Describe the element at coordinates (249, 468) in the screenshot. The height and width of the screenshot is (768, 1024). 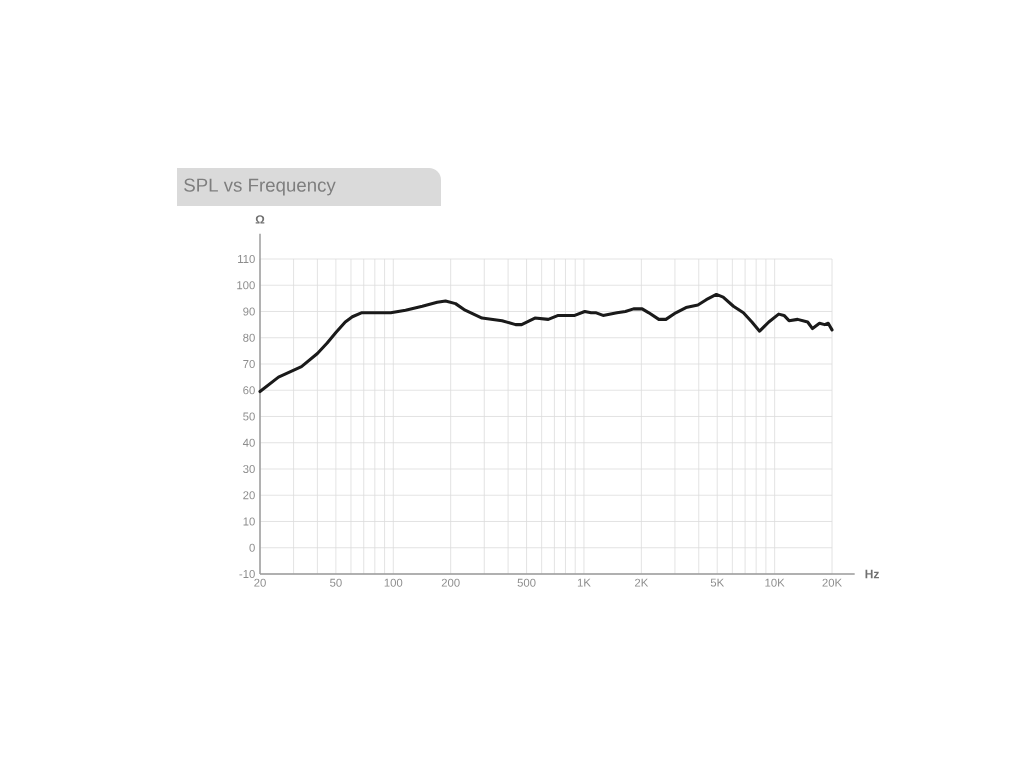
I see `y-tick-label: 30` at that location.